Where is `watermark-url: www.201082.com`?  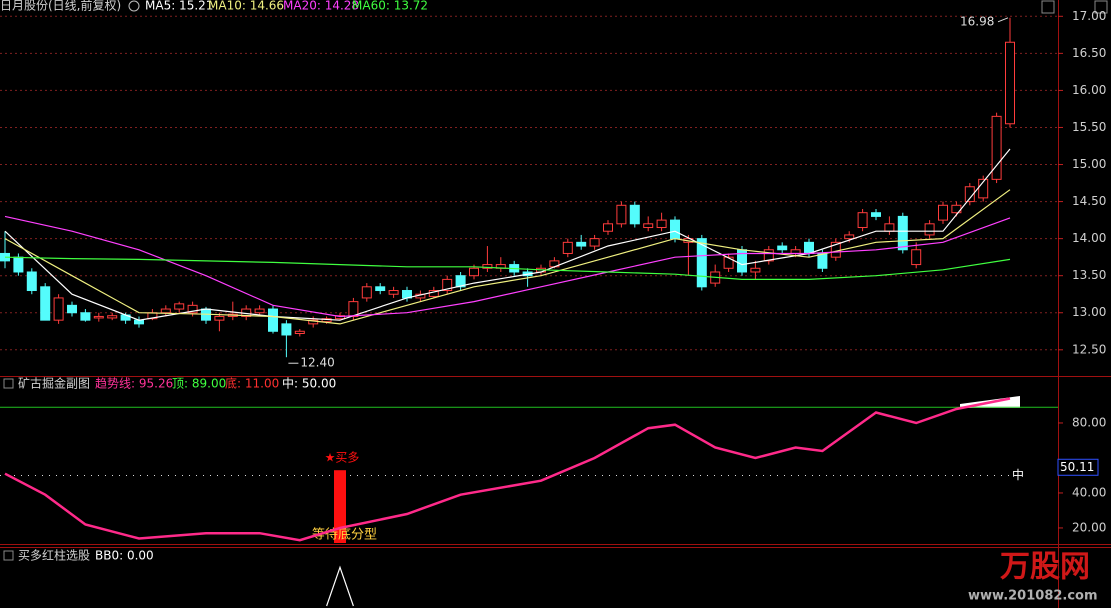 watermark-url: www.201082.com is located at coordinates (1033, 596).